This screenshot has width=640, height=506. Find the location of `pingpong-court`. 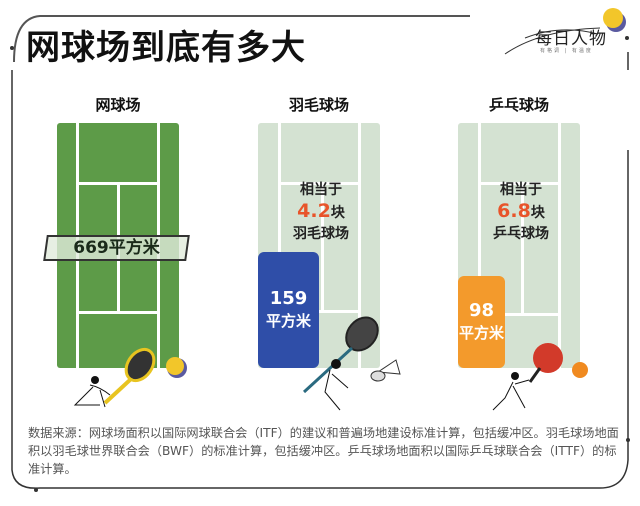

pingpong-court is located at coordinates (519, 245).